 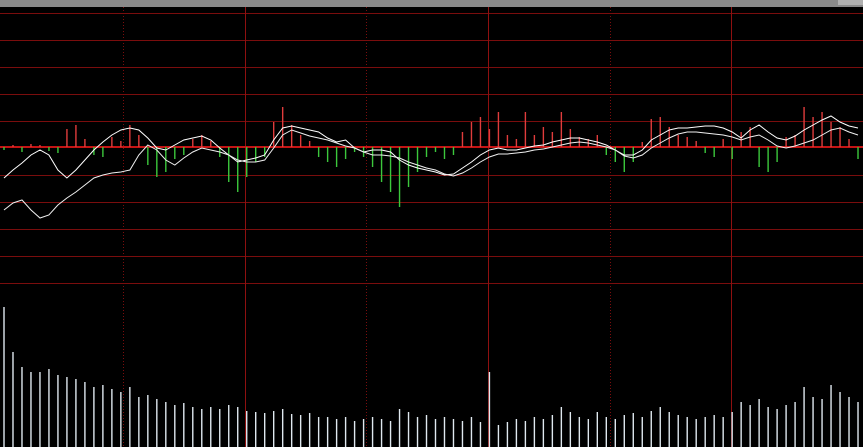 I want to click on line, so click(x=431, y=147).